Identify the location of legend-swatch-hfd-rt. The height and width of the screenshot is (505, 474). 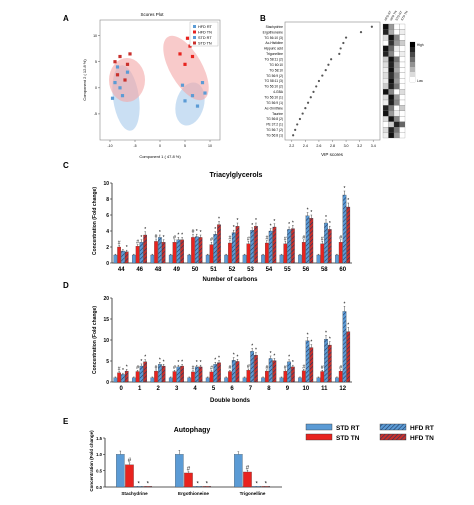
(393, 427).